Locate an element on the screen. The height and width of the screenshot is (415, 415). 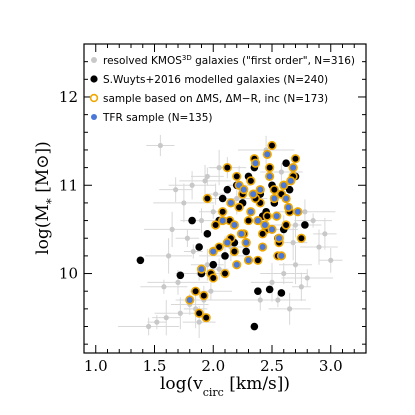
y-tick-label: 11 is located at coordinates (68, 185).